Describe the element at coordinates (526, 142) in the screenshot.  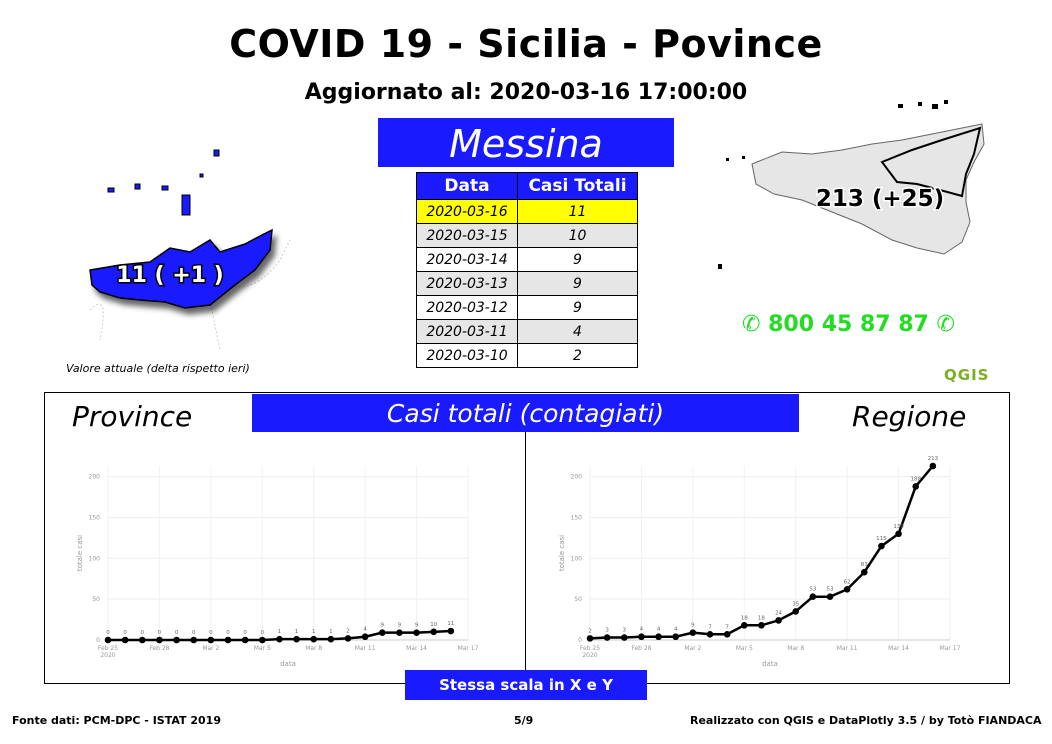
I see `province-name-banner: Messina` at that location.